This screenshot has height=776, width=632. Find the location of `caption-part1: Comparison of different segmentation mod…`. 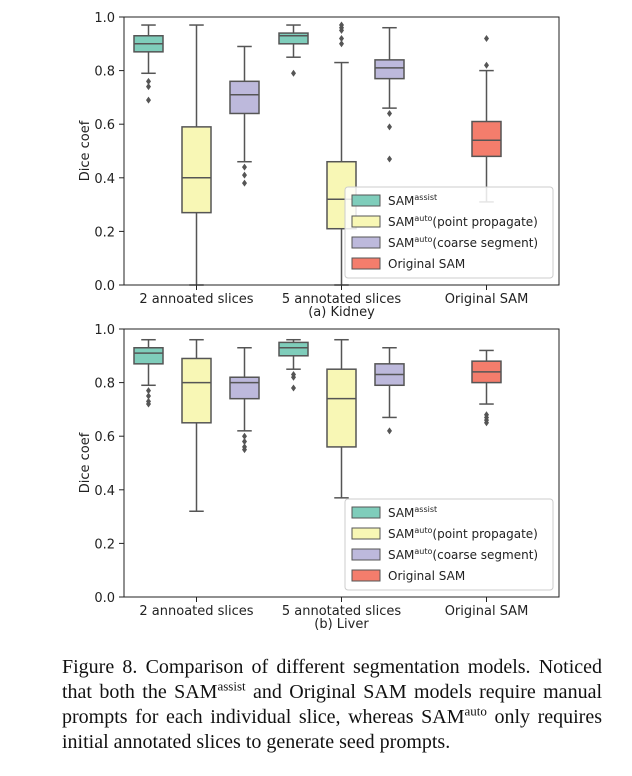

caption-part1: Comparison of different segmentation mod… is located at coordinates (332, 679).